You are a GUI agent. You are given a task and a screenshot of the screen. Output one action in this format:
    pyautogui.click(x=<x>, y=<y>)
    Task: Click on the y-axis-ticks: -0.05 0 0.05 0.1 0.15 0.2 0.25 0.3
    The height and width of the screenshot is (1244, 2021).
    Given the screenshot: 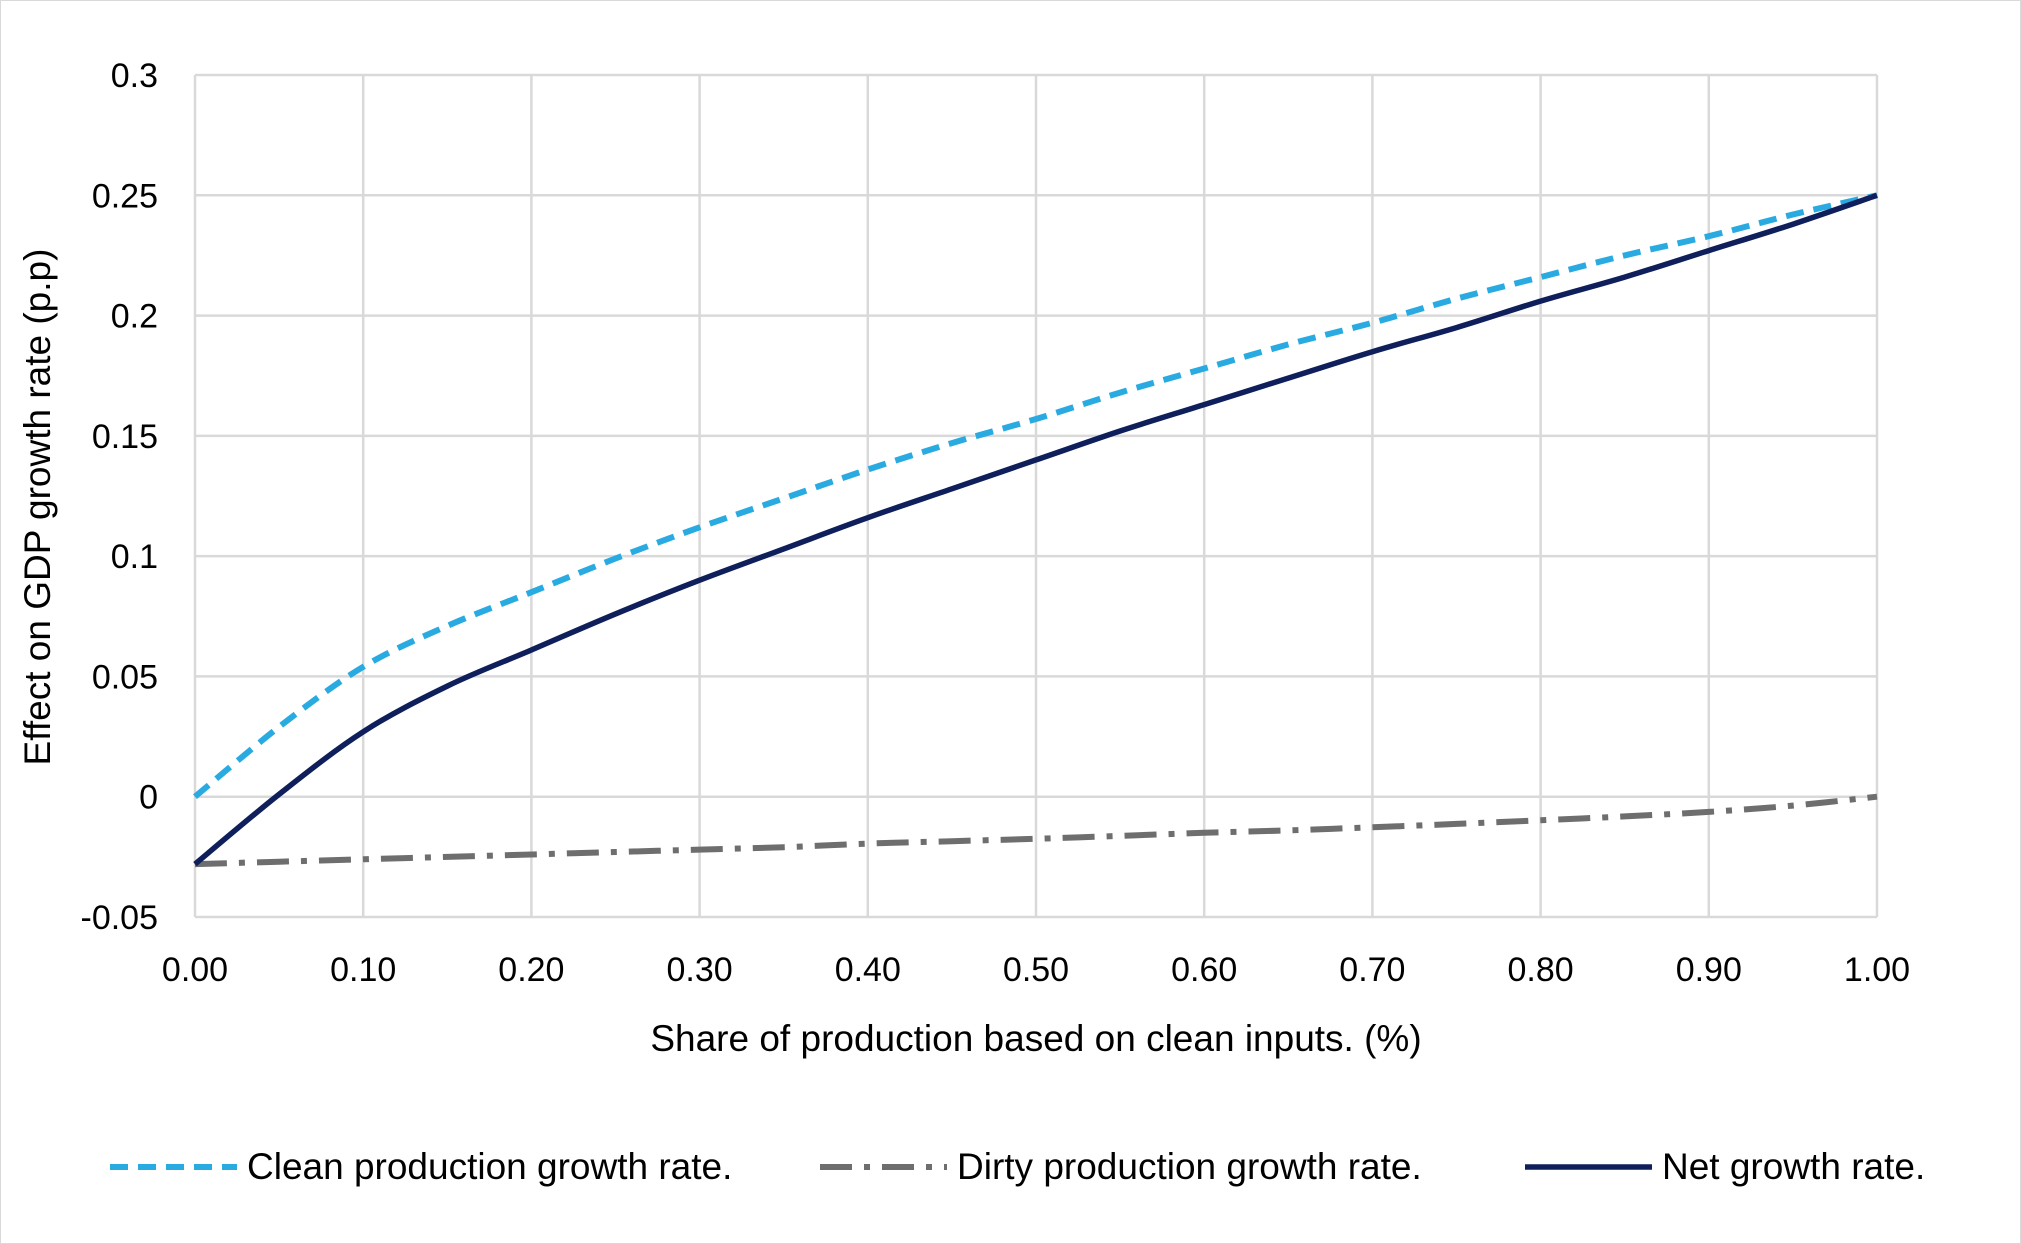 What is the action you would take?
    pyautogui.click(x=120, y=497)
    